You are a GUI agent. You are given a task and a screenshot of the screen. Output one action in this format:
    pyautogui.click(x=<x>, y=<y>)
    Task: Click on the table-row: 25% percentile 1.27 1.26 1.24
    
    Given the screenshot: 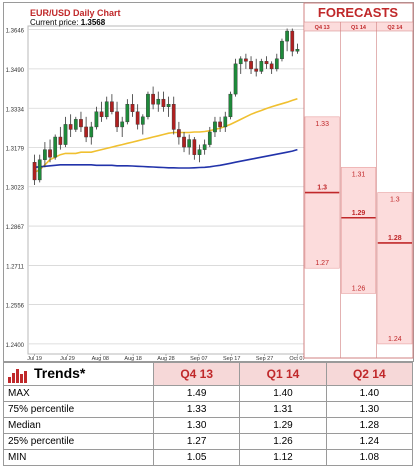 What is the action you would take?
    pyautogui.click(x=208, y=441)
    